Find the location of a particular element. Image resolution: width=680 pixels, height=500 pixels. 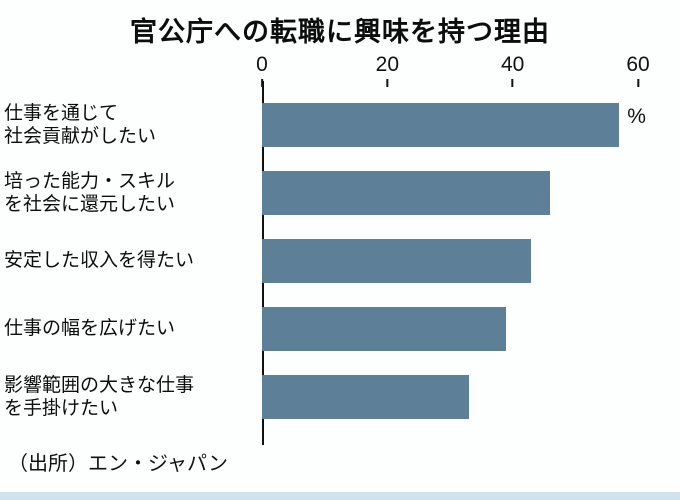

chart-title: 官公庁への転職に興味を持つ理由 is located at coordinates (340, 32).